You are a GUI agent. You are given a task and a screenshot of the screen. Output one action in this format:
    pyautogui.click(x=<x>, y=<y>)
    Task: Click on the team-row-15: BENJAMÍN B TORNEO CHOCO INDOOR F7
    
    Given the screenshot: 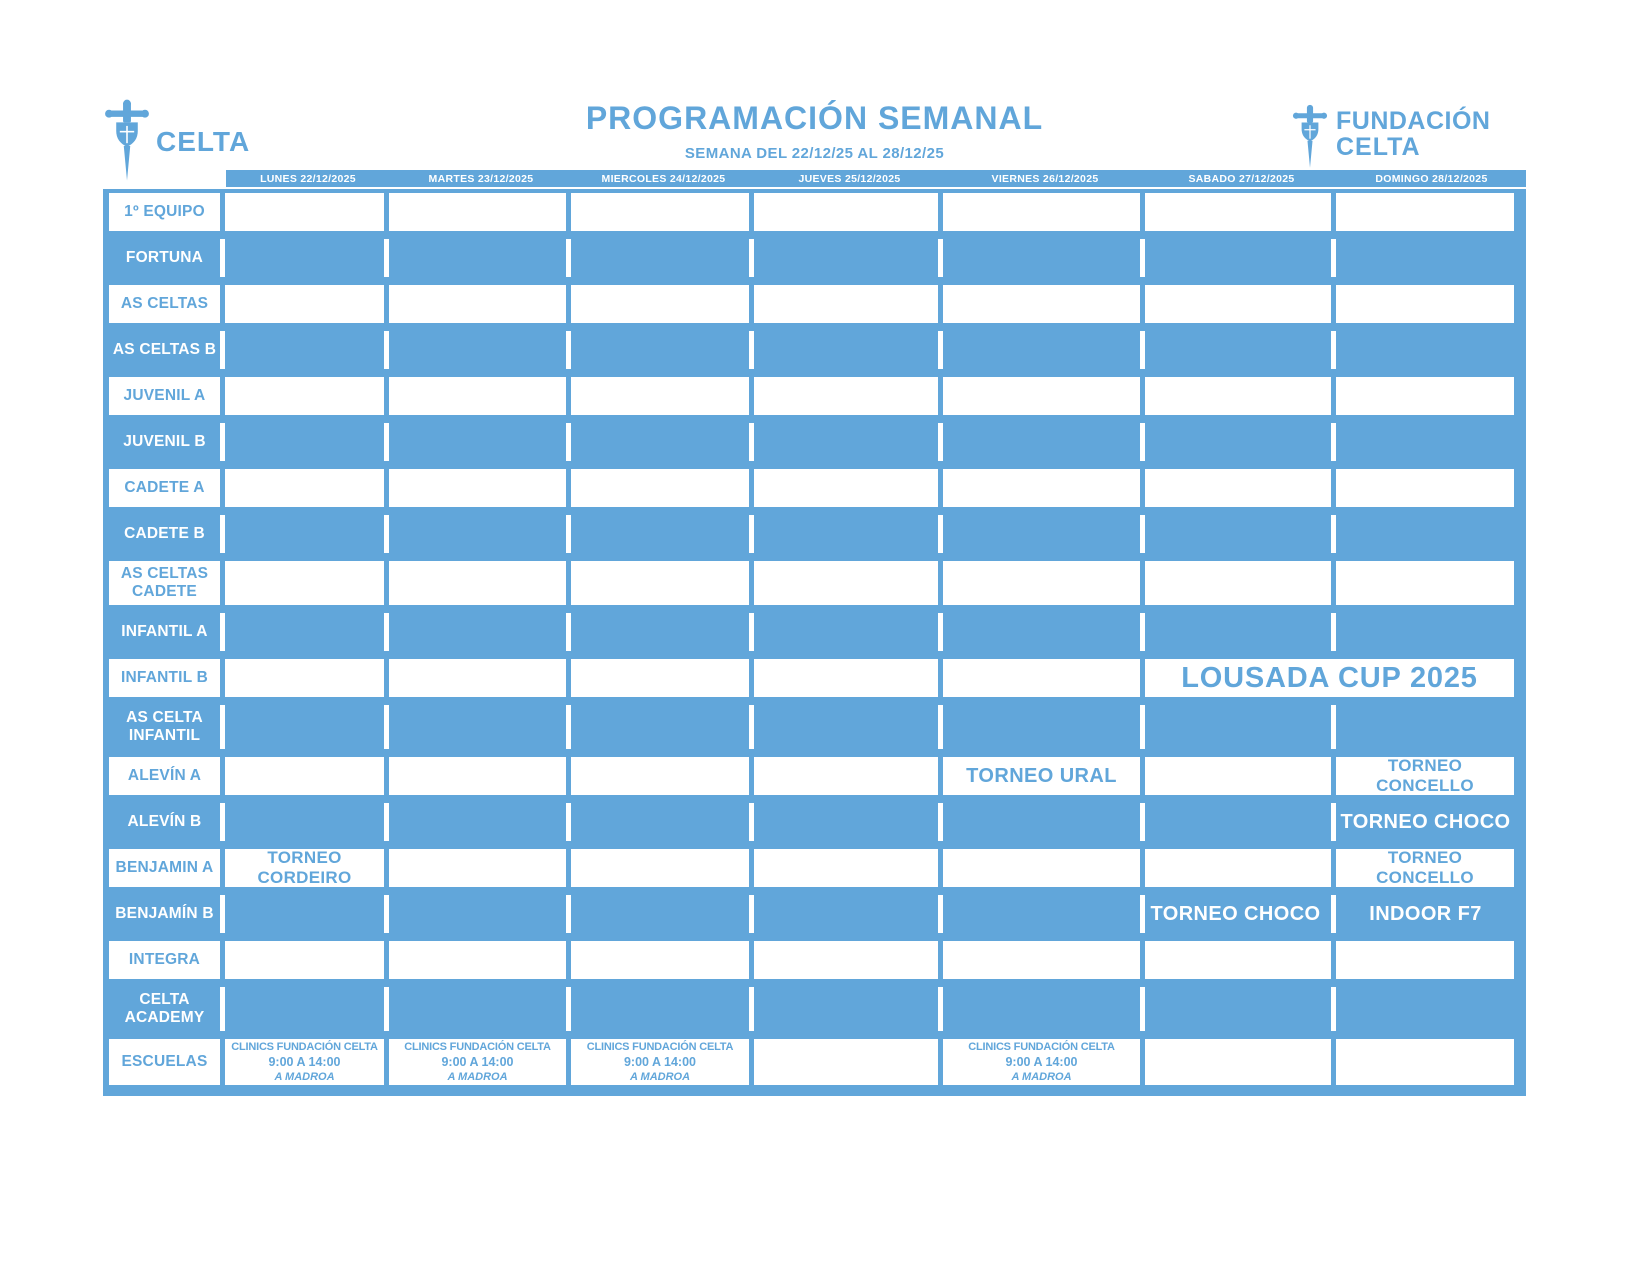 What is the action you would take?
    pyautogui.click(x=814, y=914)
    